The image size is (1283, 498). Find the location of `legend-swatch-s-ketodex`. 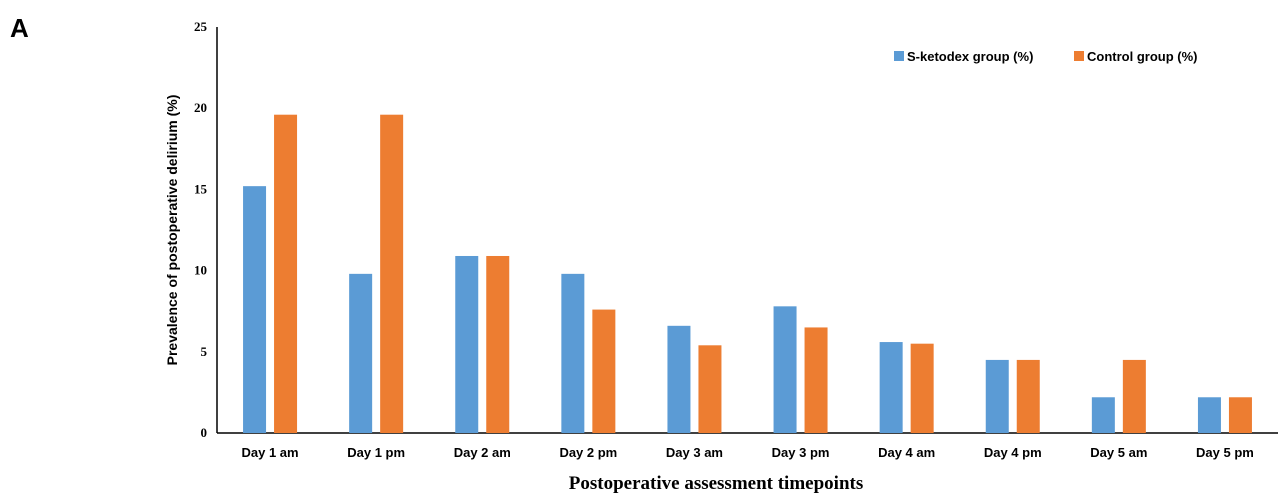

legend-swatch-s-ketodex is located at coordinates (899, 56).